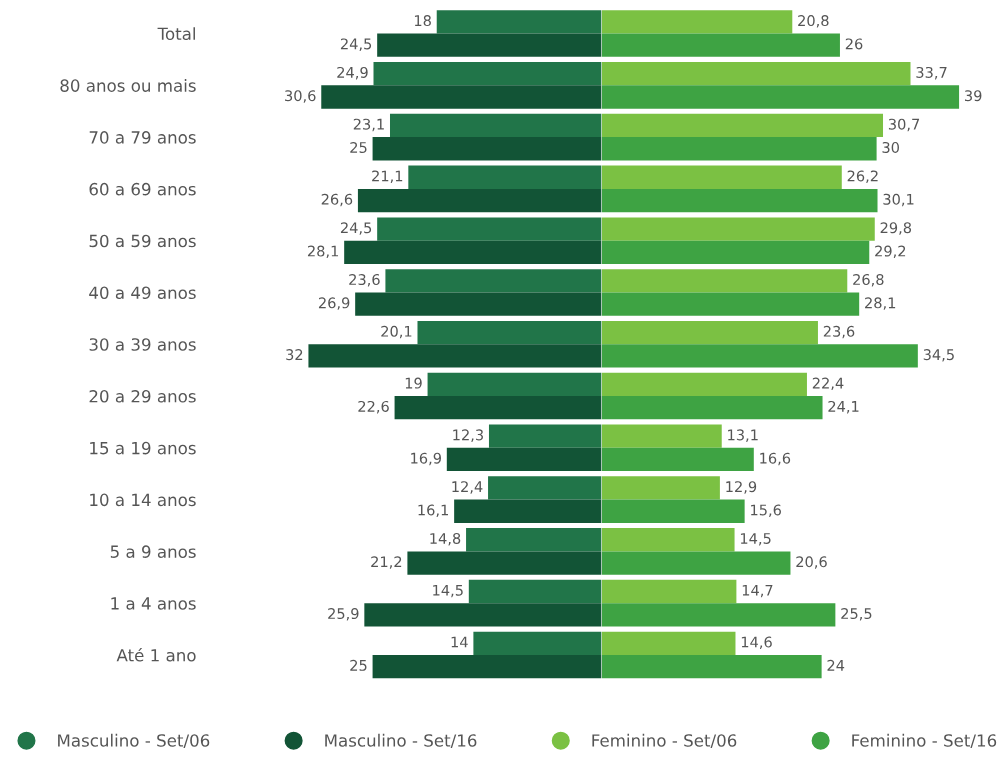 Image resolution: width=1007 pixels, height=765 pixels. What do you see at coordinates (459, 642) in the screenshot?
I see `data-label: 14` at bounding box center [459, 642].